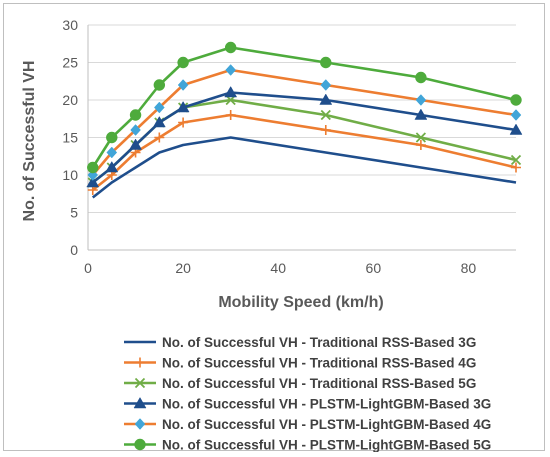  I want to click on x-tick-label: 60, so click(374, 268).